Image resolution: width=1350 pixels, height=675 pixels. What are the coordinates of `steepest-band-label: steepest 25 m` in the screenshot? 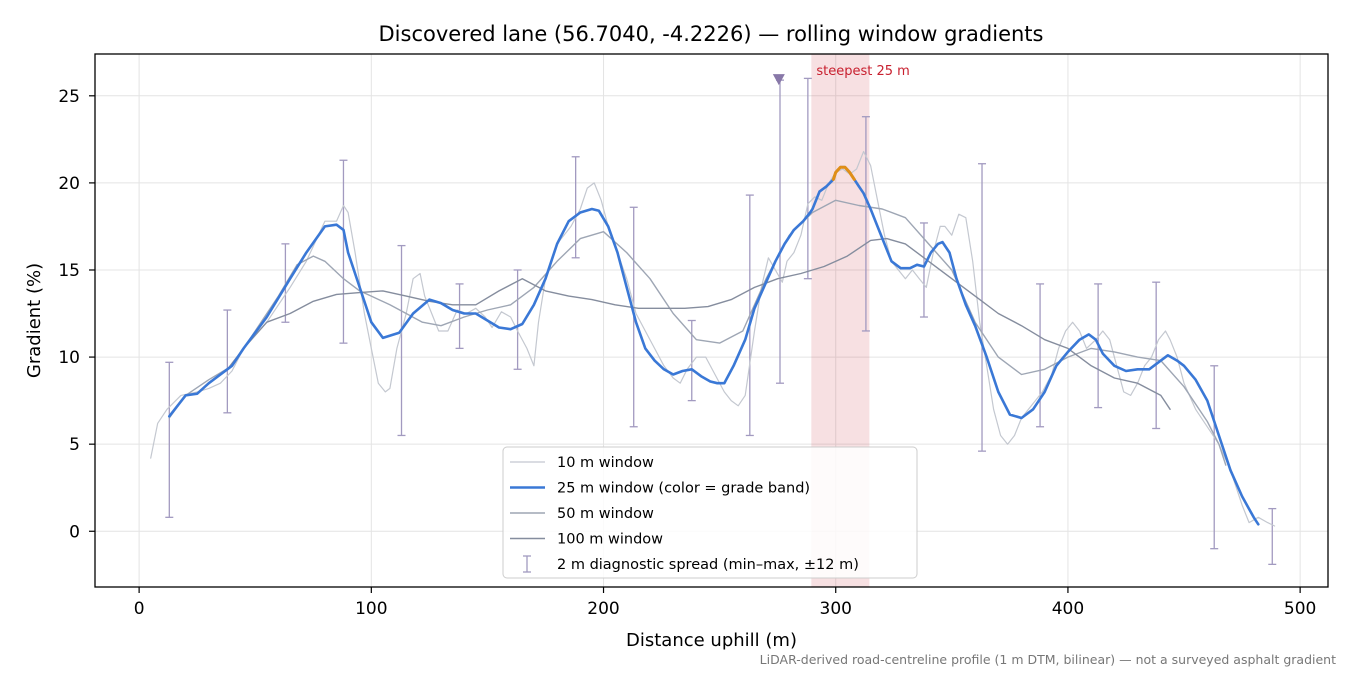 It's located at (862, 71).